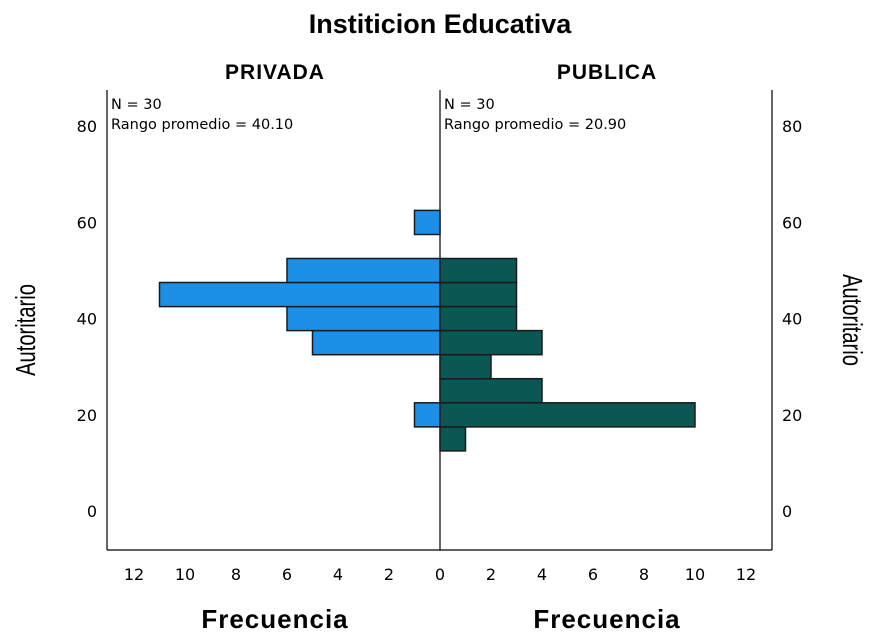  I want to click on y-tick-label-left: 60, so click(87, 222).